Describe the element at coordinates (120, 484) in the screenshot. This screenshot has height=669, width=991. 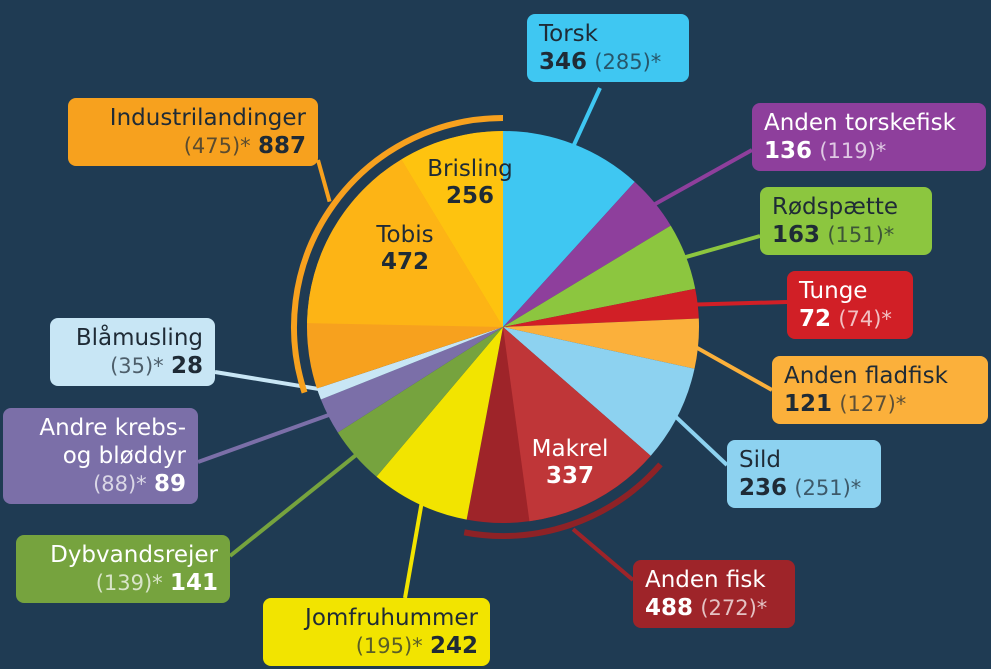
I see `previous-value: (88)*` at that location.